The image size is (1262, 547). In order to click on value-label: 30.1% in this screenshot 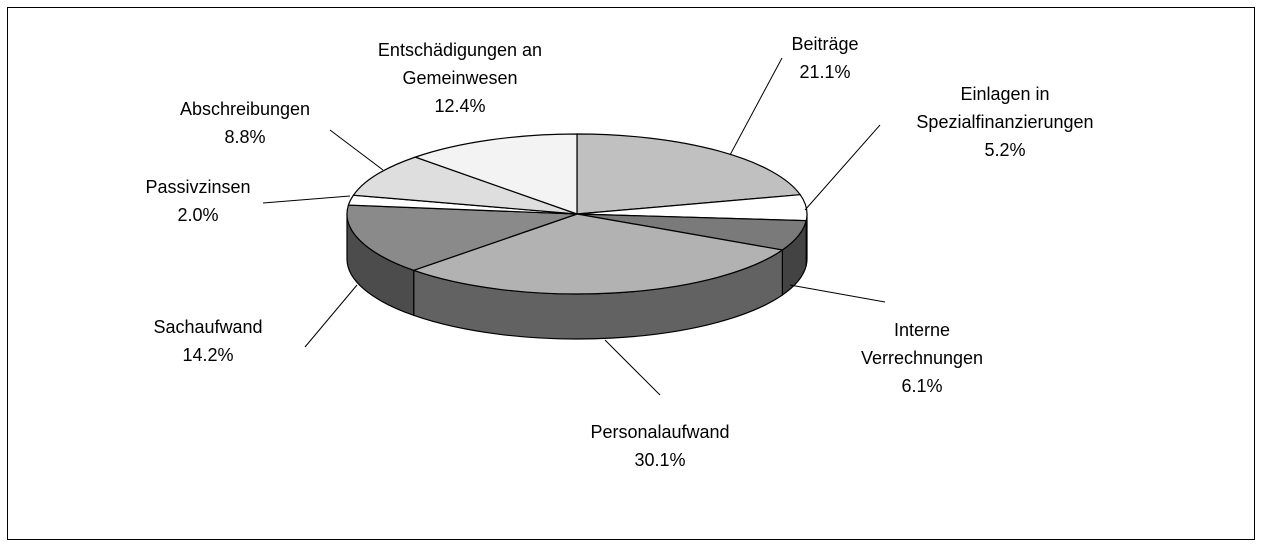, I will do `click(660, 460)`.